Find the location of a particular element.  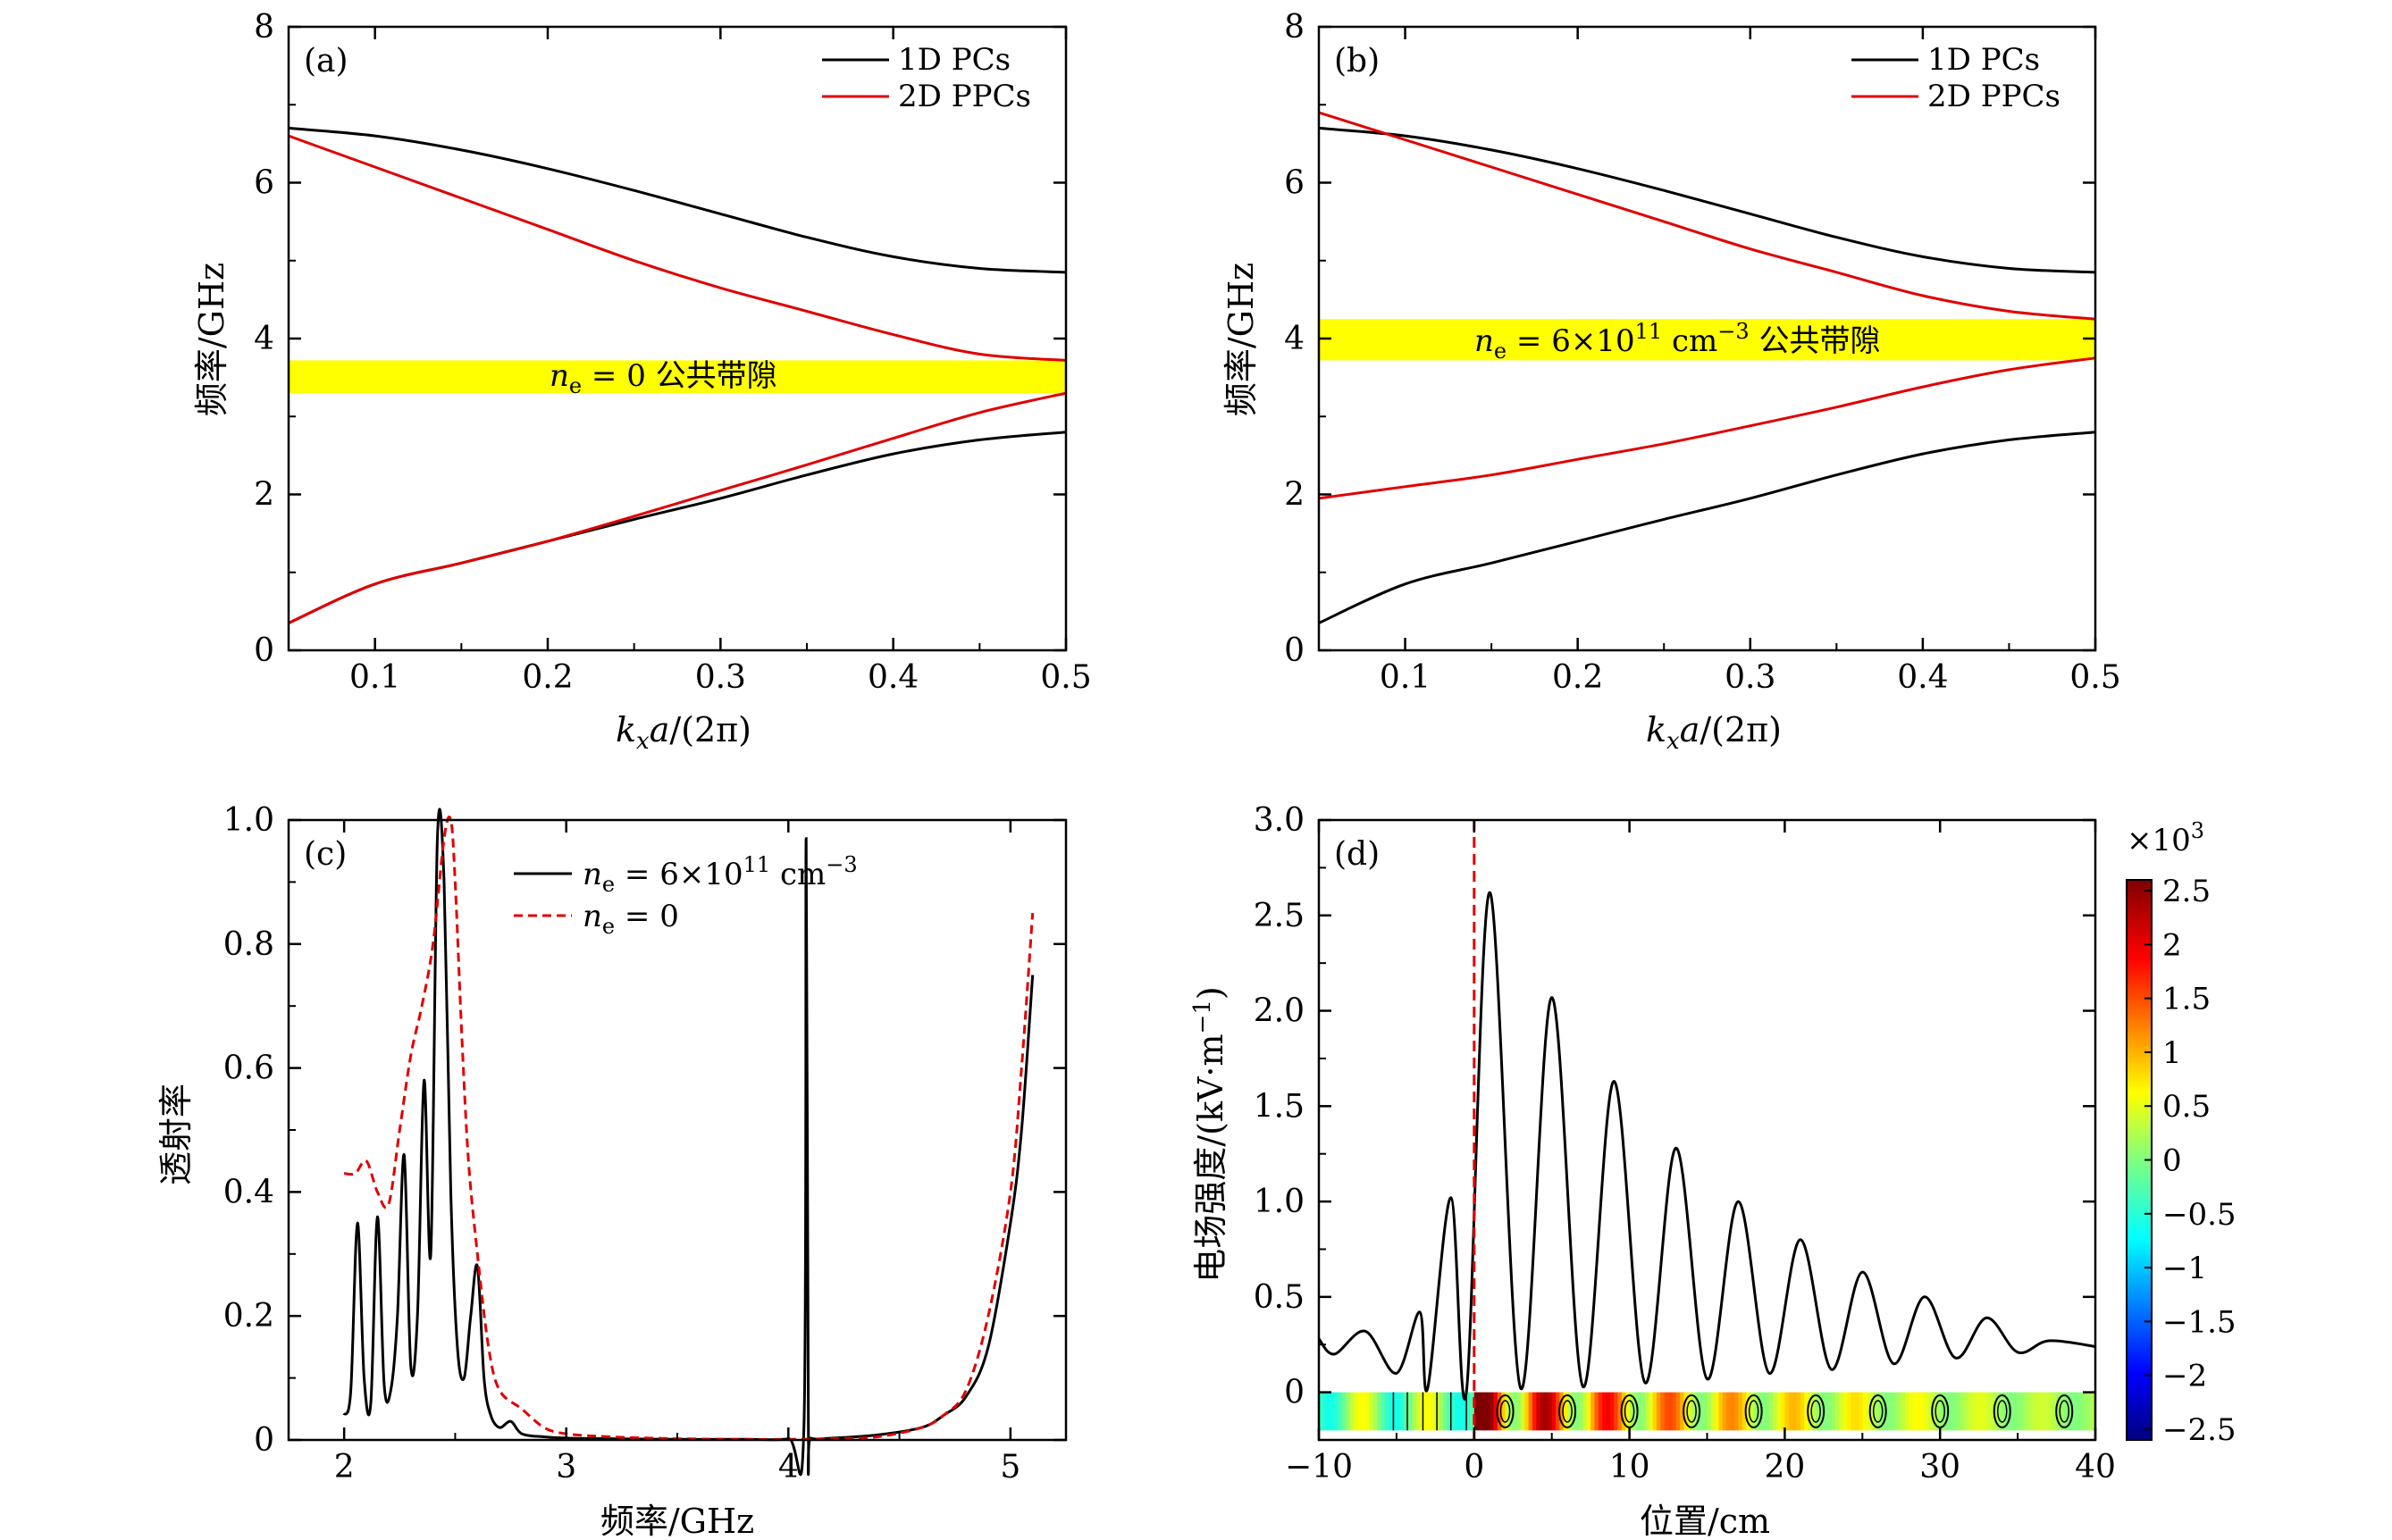

colorbar-tick-label: −1.5 is located at coordinates (2199, 1322).